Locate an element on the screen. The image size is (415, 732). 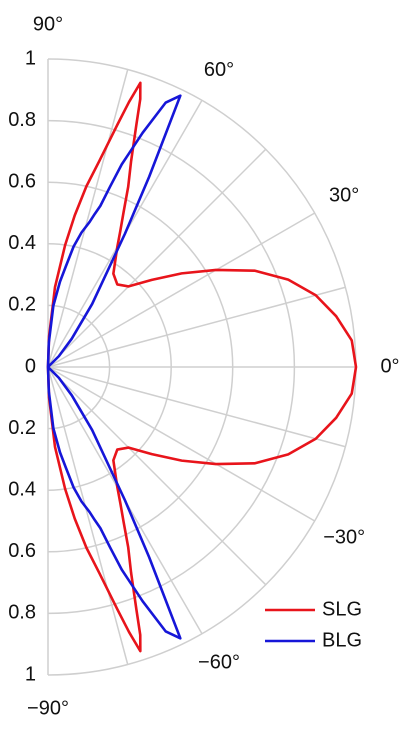
legend-label: SLG is located at coordinates (342, 609).